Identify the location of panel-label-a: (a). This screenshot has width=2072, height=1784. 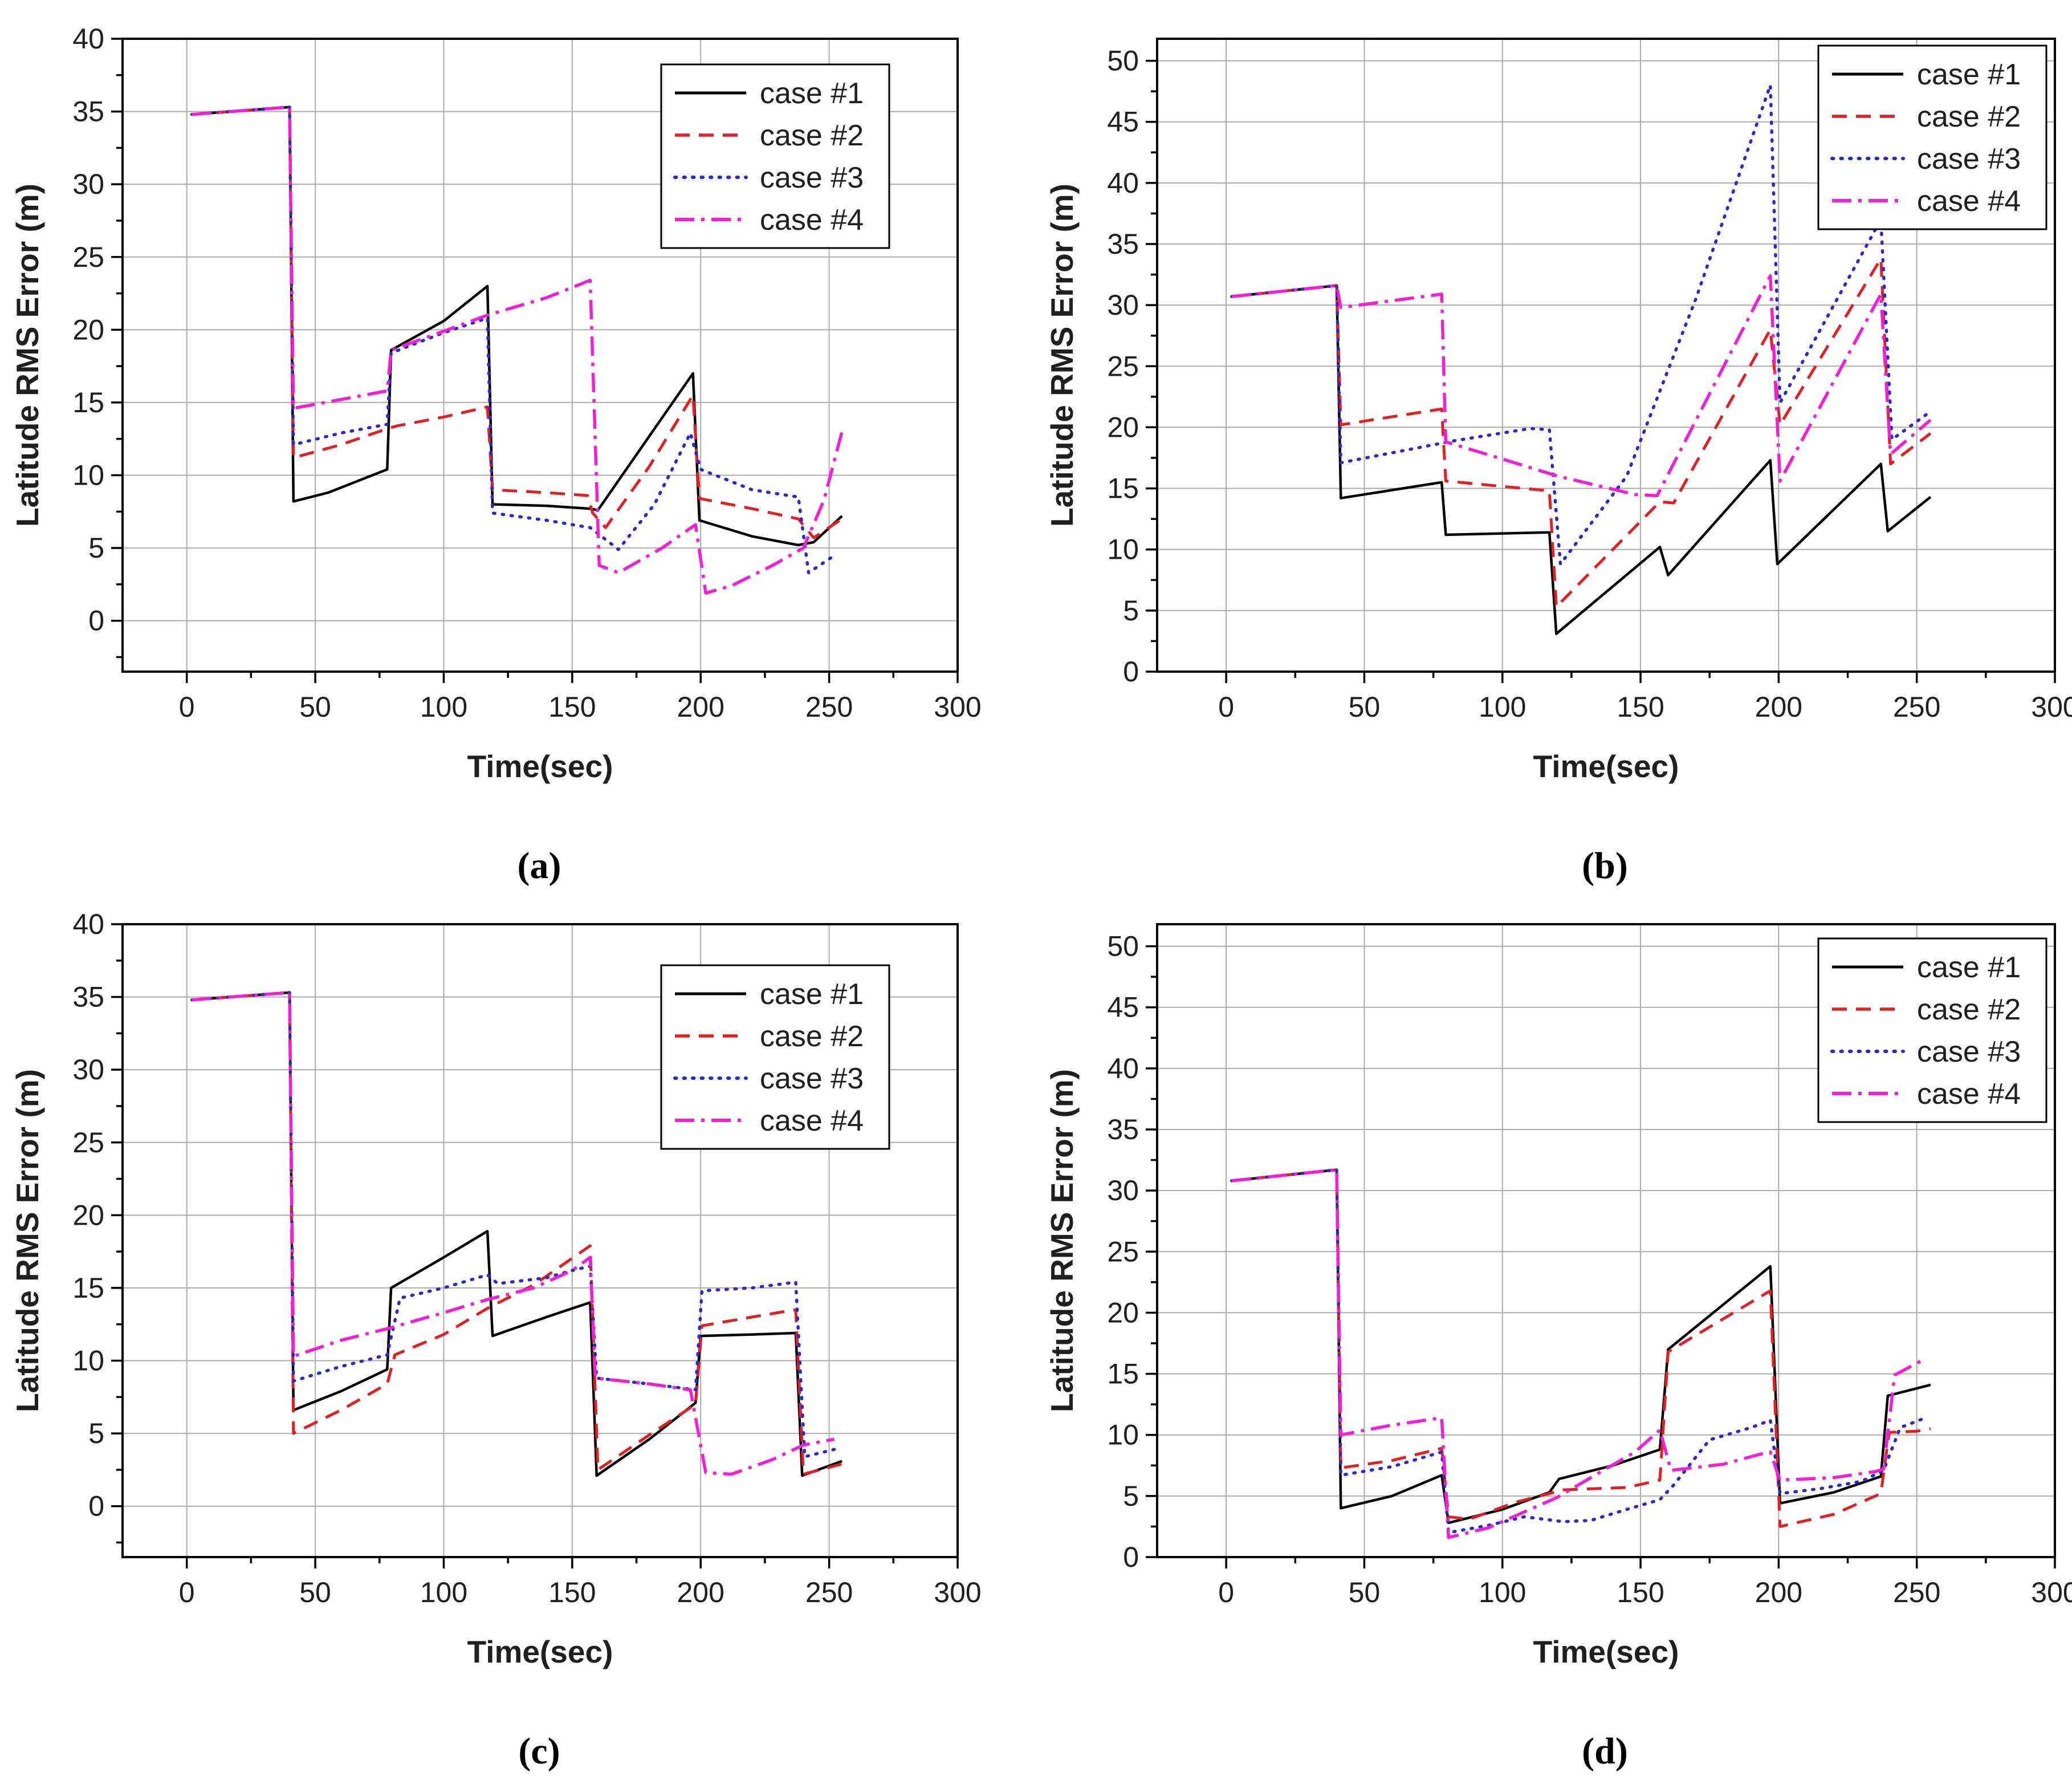
(539, 866).